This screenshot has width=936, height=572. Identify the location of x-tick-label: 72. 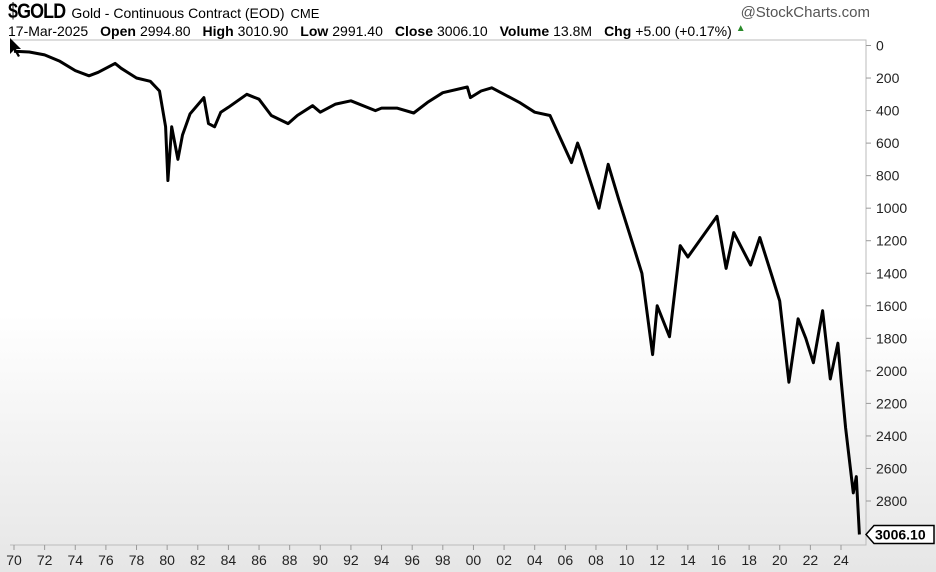
(45, 560).